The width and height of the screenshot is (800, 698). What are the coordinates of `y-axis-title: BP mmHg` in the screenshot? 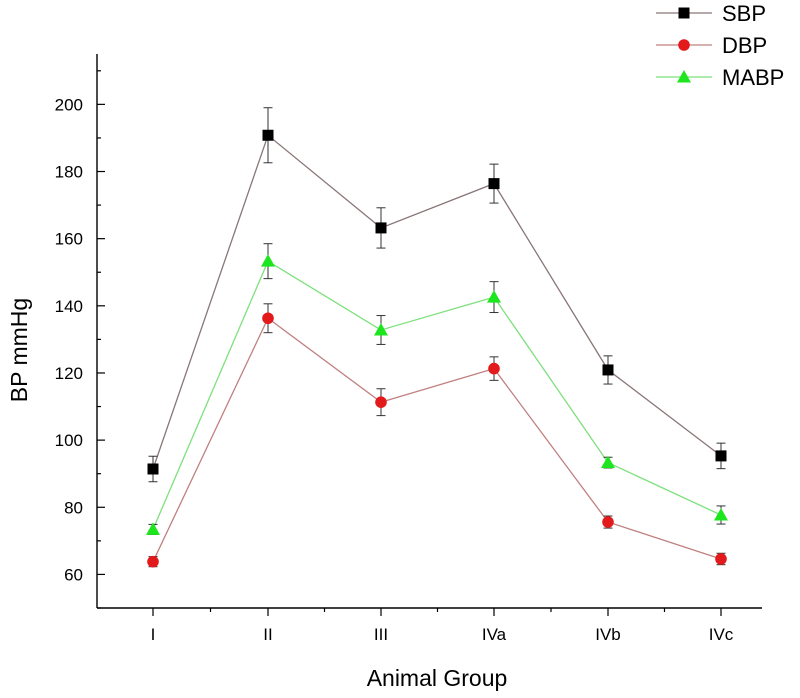 It's located at (19, 350).